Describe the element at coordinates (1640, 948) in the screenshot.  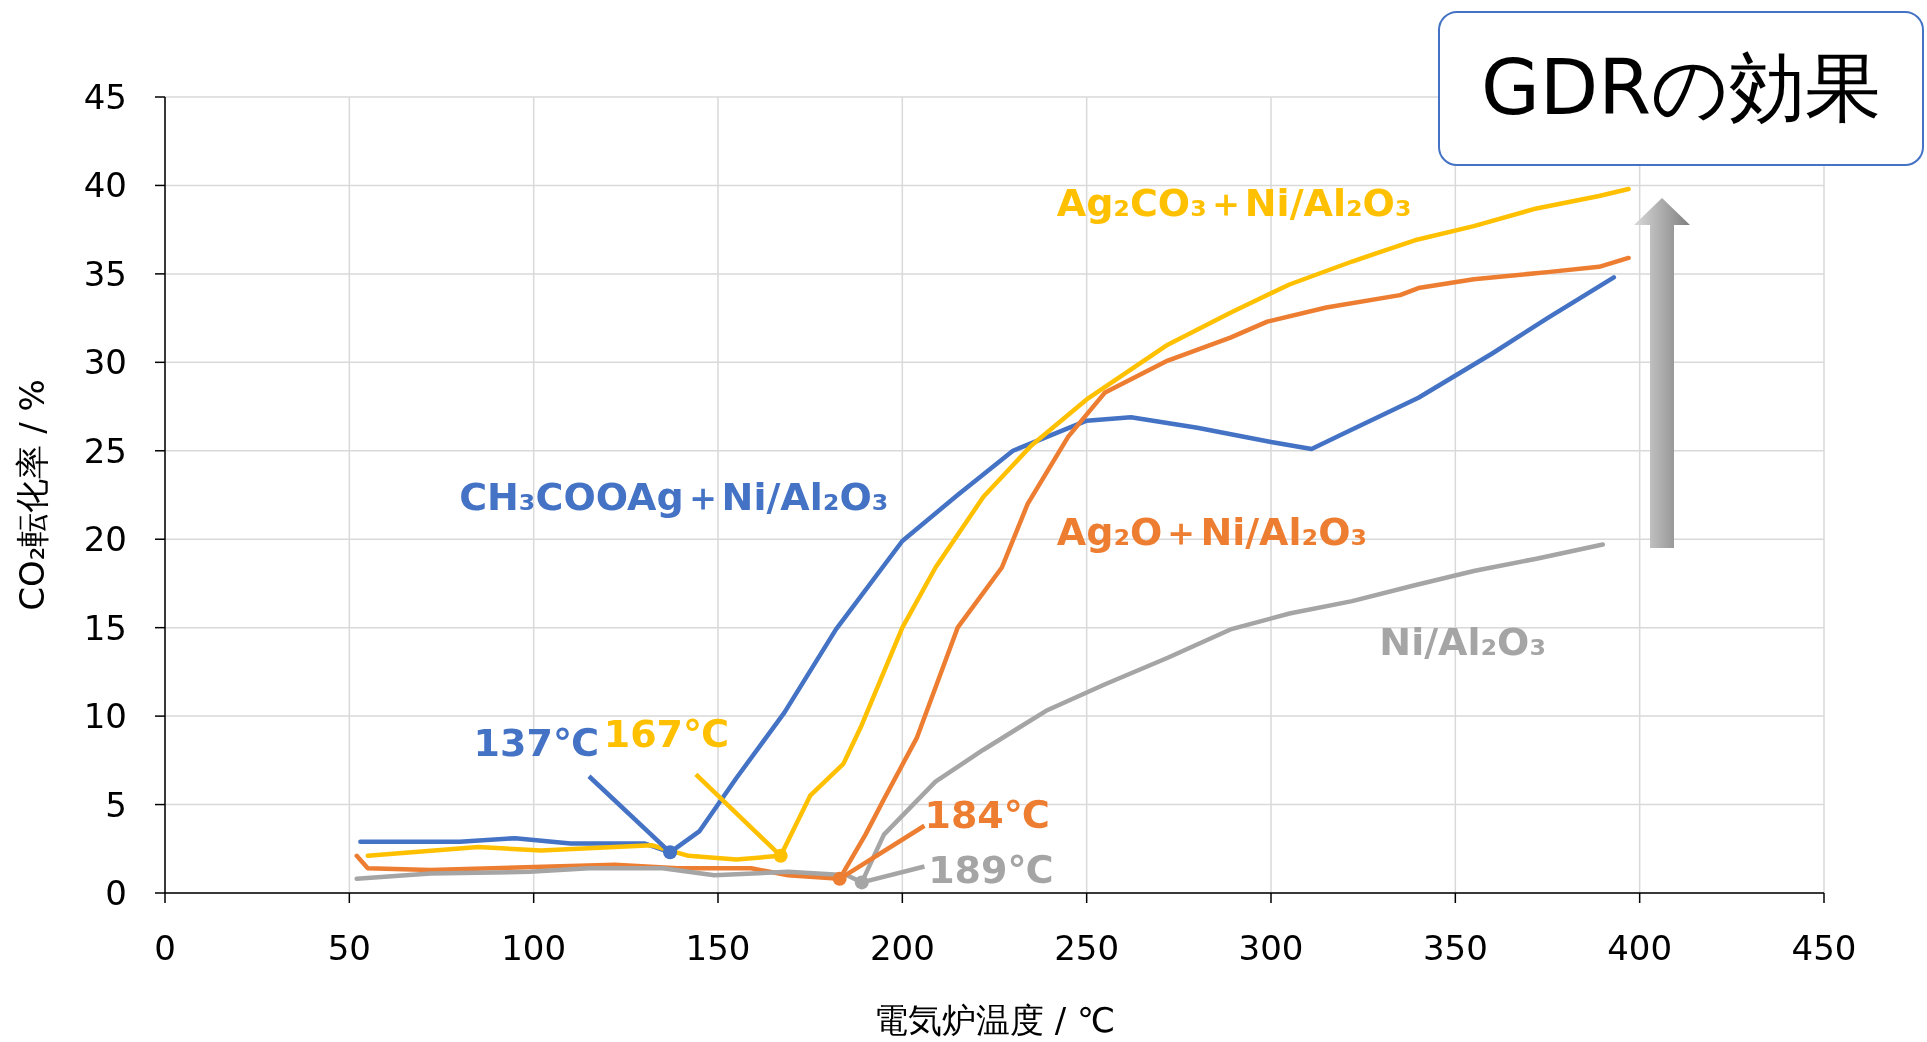
I see `x-tick-label: 400` at that location.